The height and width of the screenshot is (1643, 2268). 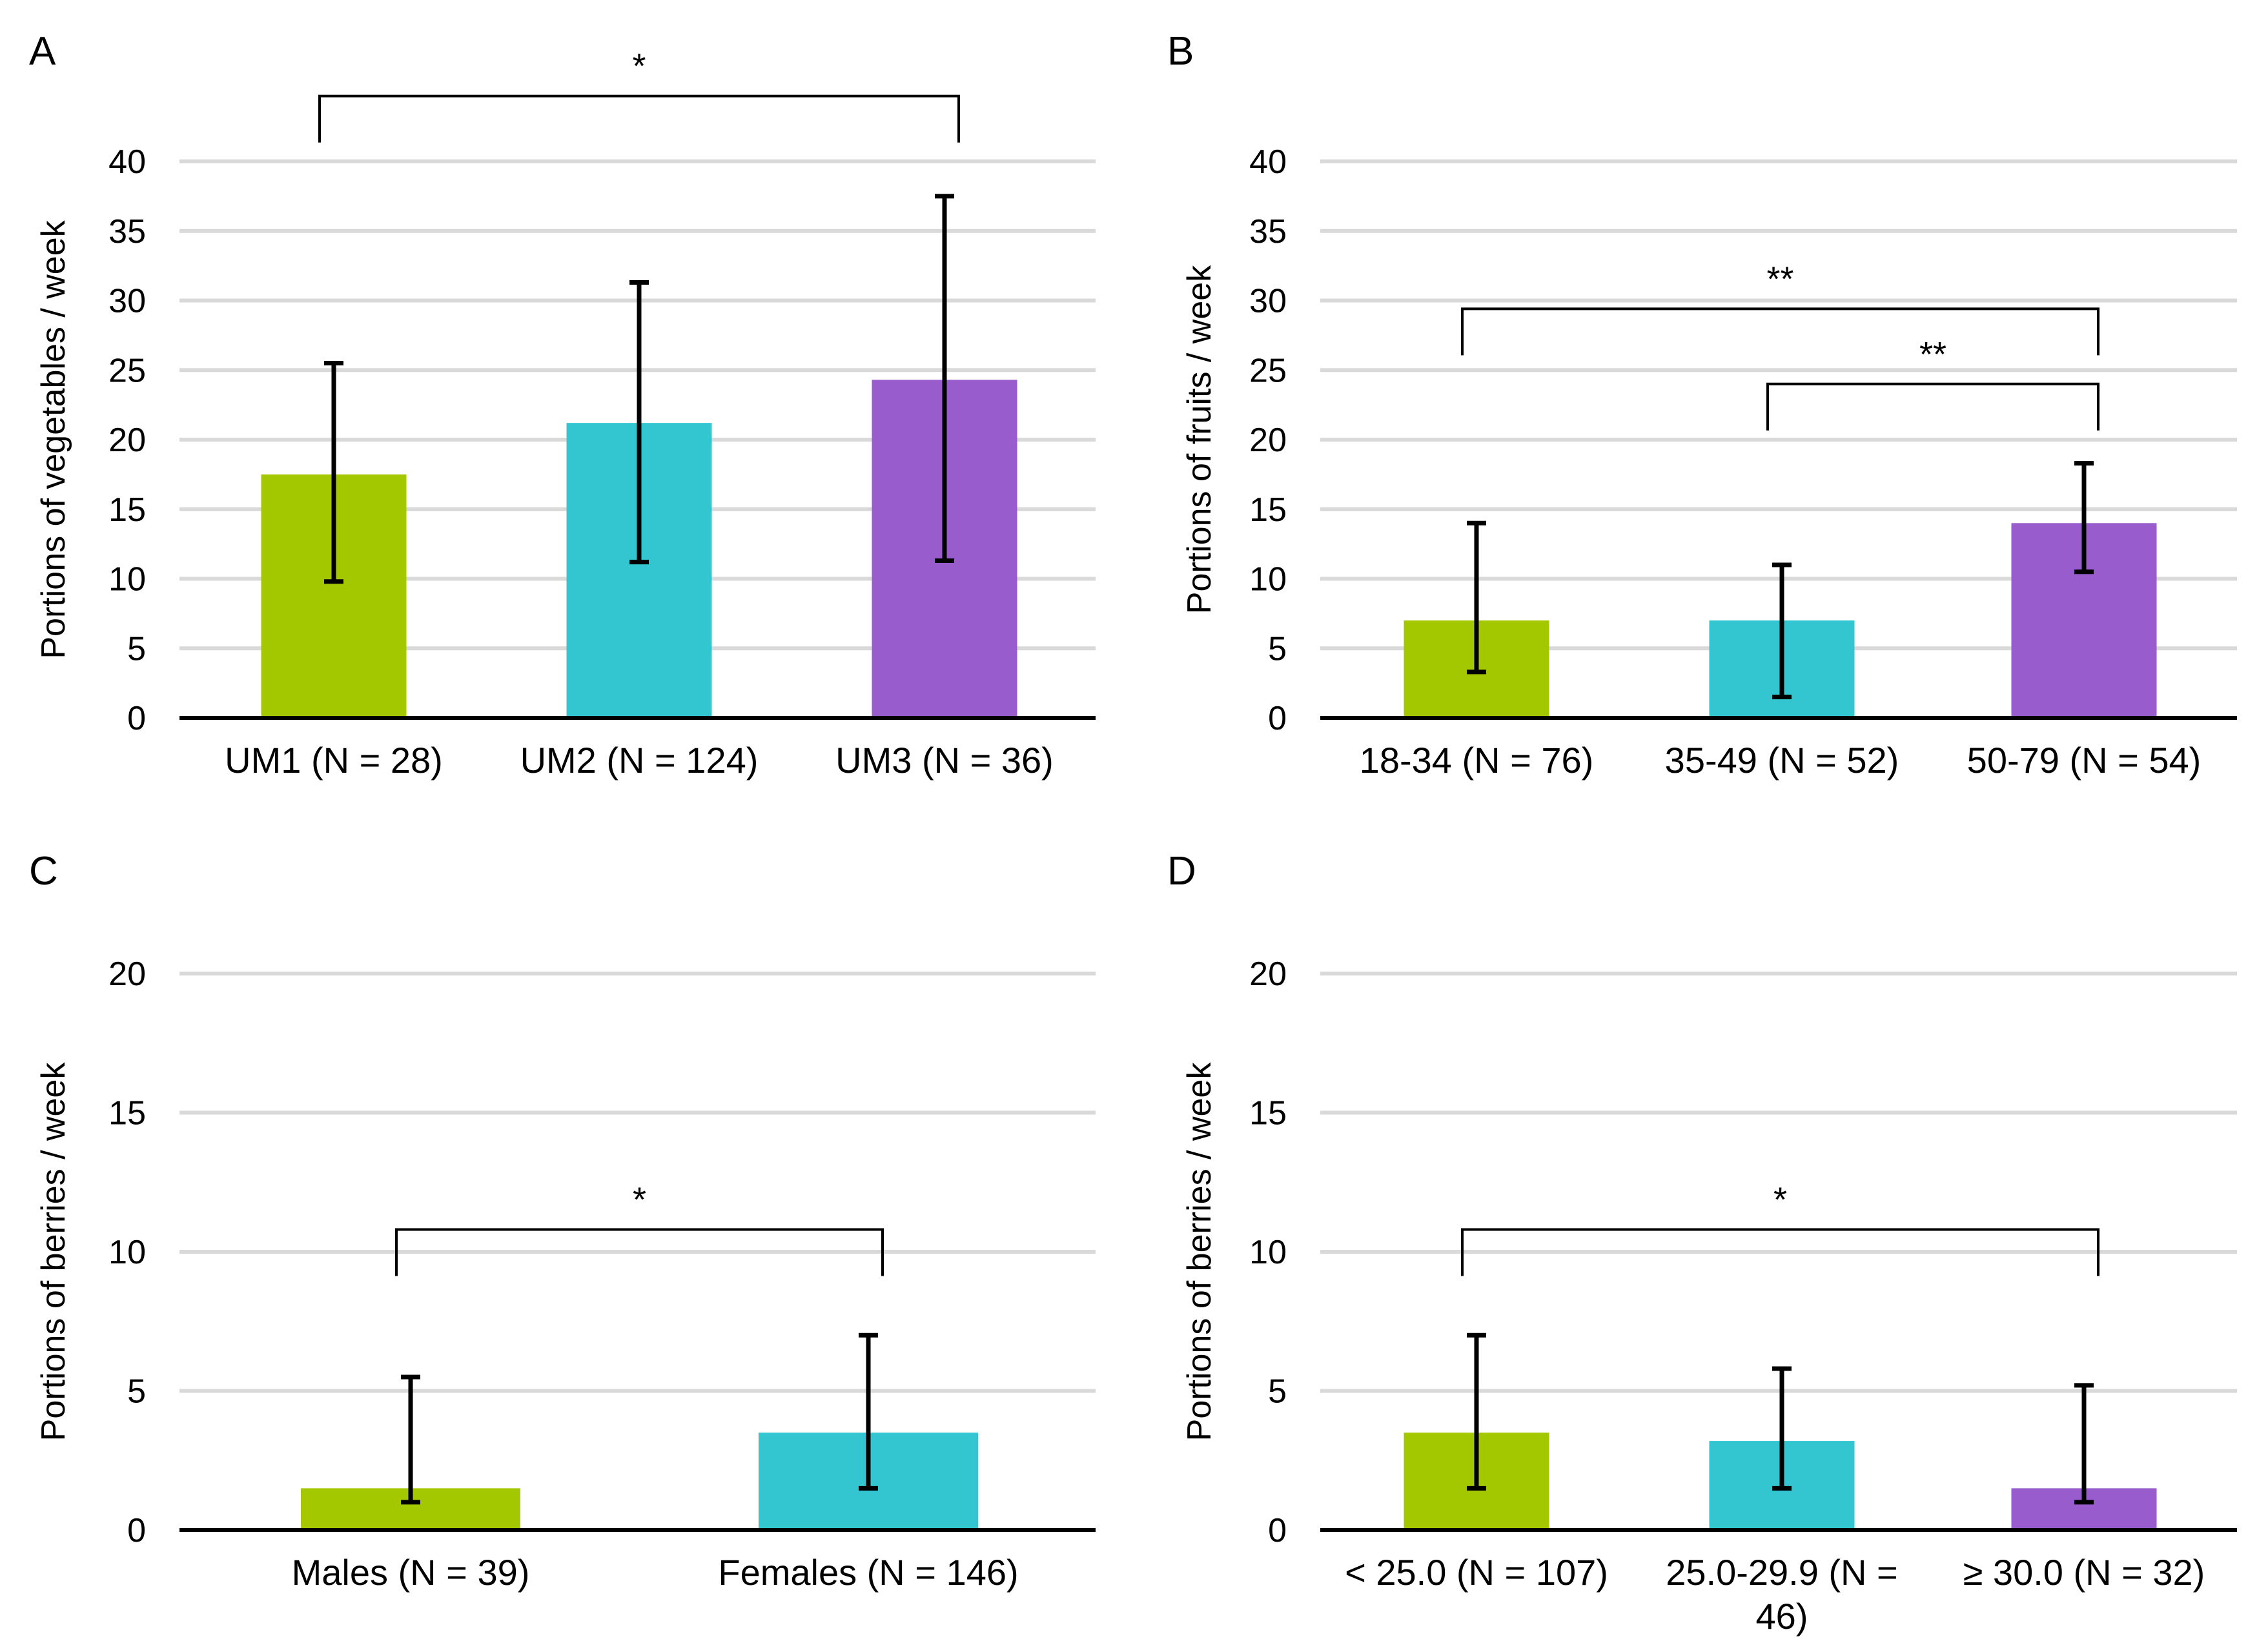 I want to click on x-tick-label: 25.0-29.9 (N = 46), so click(x=1782, y=1595).